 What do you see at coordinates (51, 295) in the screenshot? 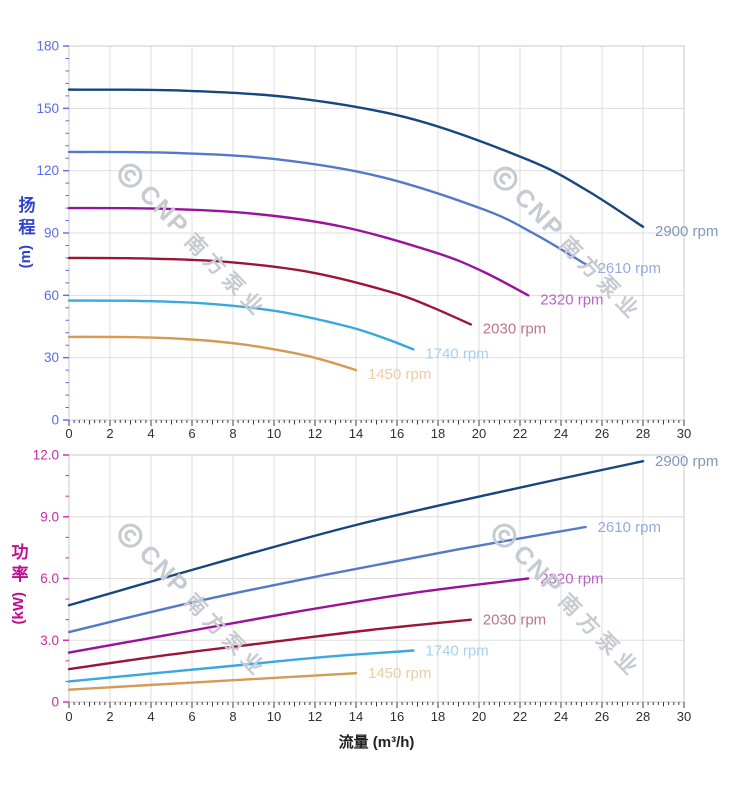
I see `y-tick-label: 60` at bounding box center [51, 295].